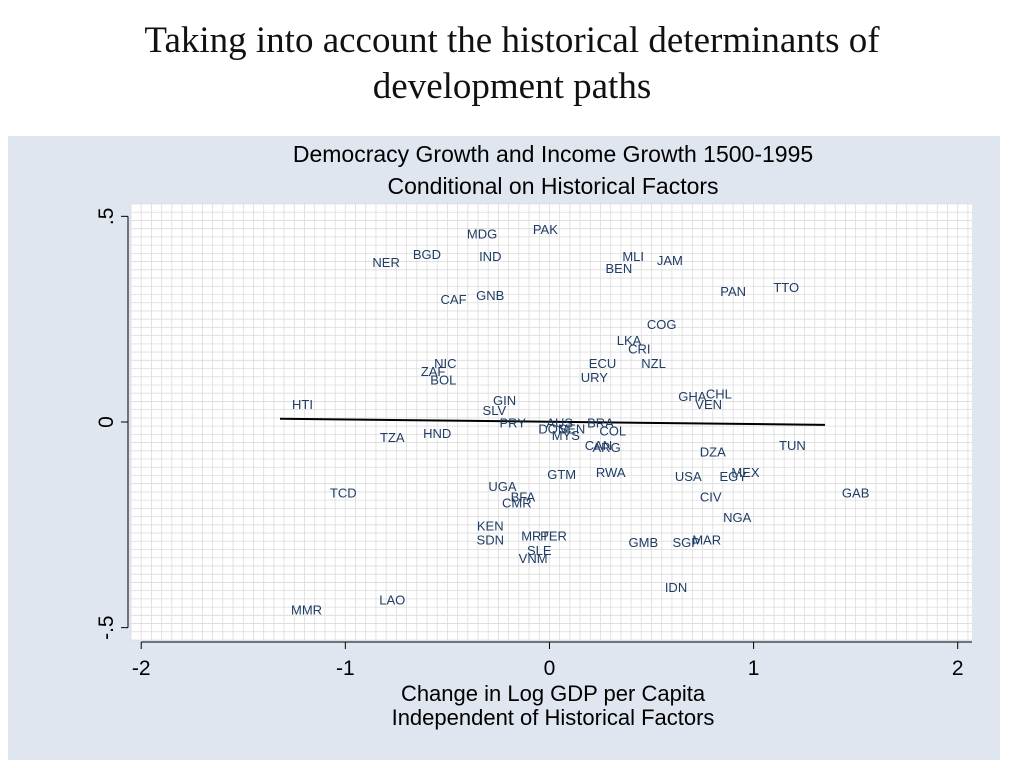  Describe the element at coordinates (612, 431) in the screenshot. I see `point-label-col: COL` at that location.